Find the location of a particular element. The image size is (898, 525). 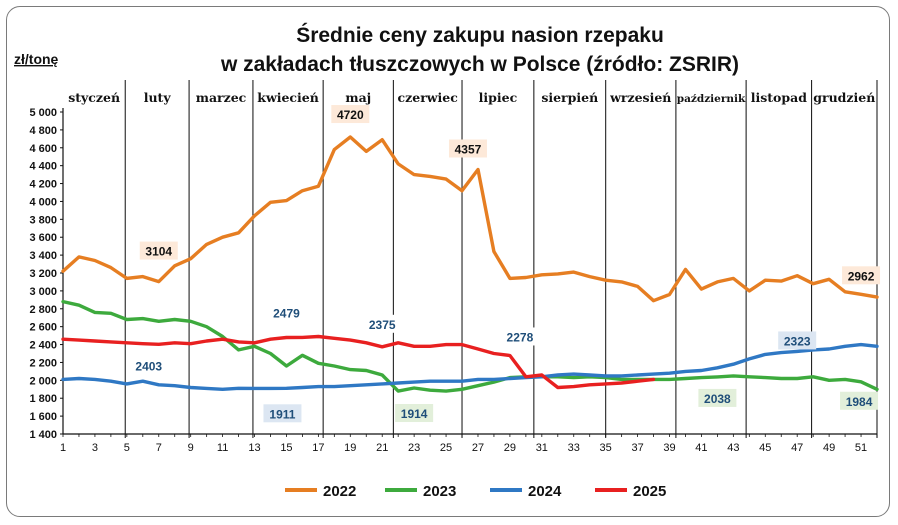

x-tick-label: 31 is located at coordinates (542, 448).